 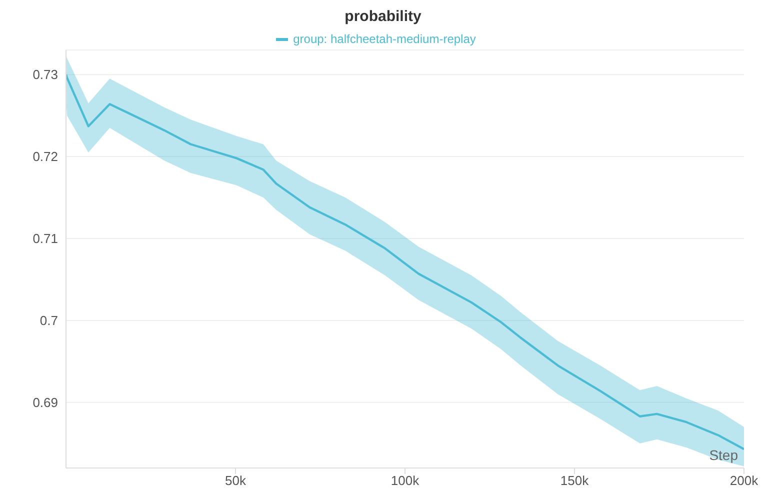 What do you see at coordinates (383, 17) in the screenshot?
I see `chart-title: probability` at bounding box center [383, 17].